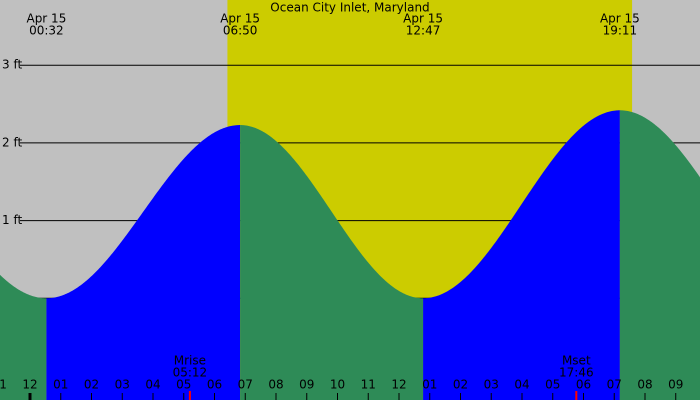 The height and width of the screenshot is (400, 700). Describe the element at coordinates (423, 31) in the screenshot. I see `event-time: 12:47` at that location.